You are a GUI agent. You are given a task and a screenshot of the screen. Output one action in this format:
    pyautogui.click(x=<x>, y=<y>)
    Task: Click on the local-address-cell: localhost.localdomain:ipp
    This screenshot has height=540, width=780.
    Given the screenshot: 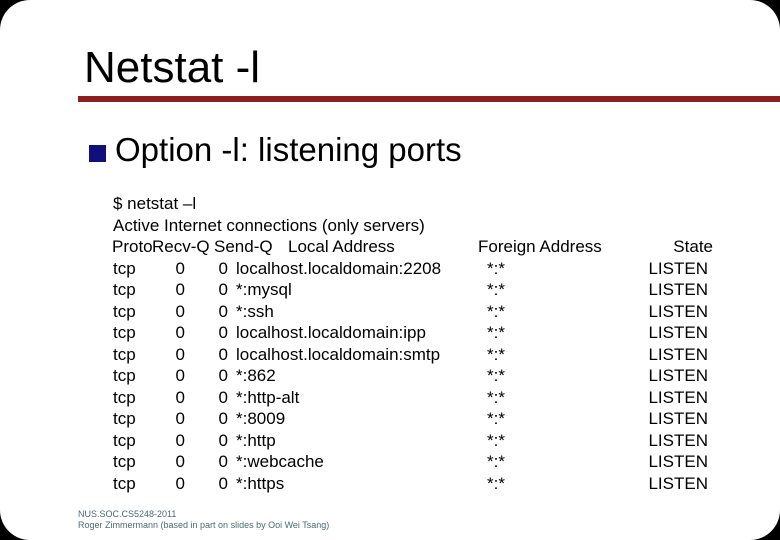 What is the action you would take?
    pyautogui.click(x=331, y=332)
    